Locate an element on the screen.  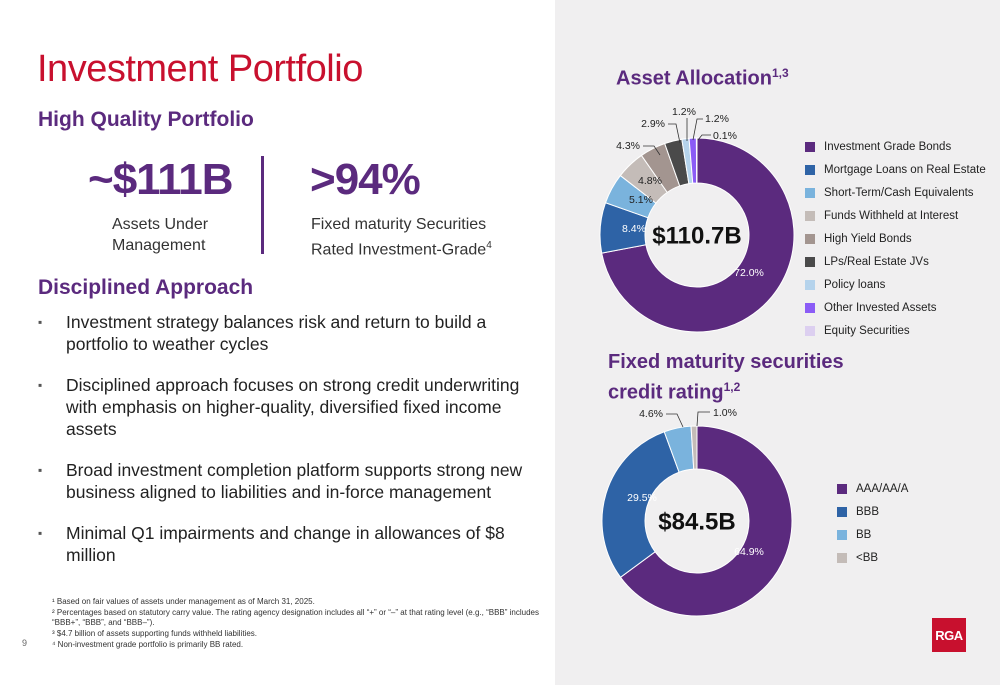
page-number: 9 is located at coordinates (25, 643).